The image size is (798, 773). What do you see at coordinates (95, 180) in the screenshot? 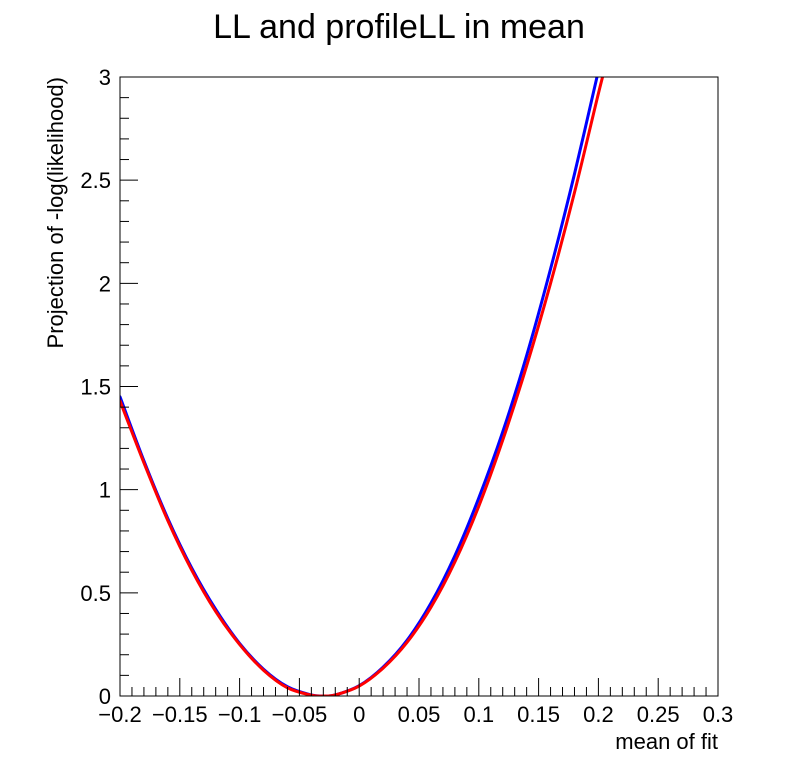
I see `y-tick-label: 2.5` at bounding box center [95, 180].